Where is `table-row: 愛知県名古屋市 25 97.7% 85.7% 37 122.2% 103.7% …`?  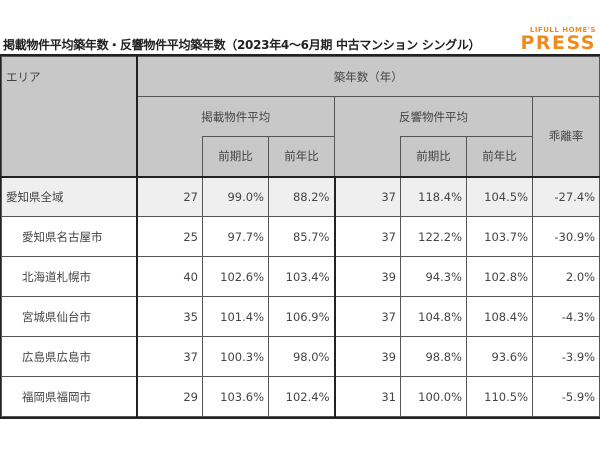 table-row: 愛知県名古屋市 25 97.7% 85.7% 37 122.2% 103.7% … is located at coordinates (300, 236).